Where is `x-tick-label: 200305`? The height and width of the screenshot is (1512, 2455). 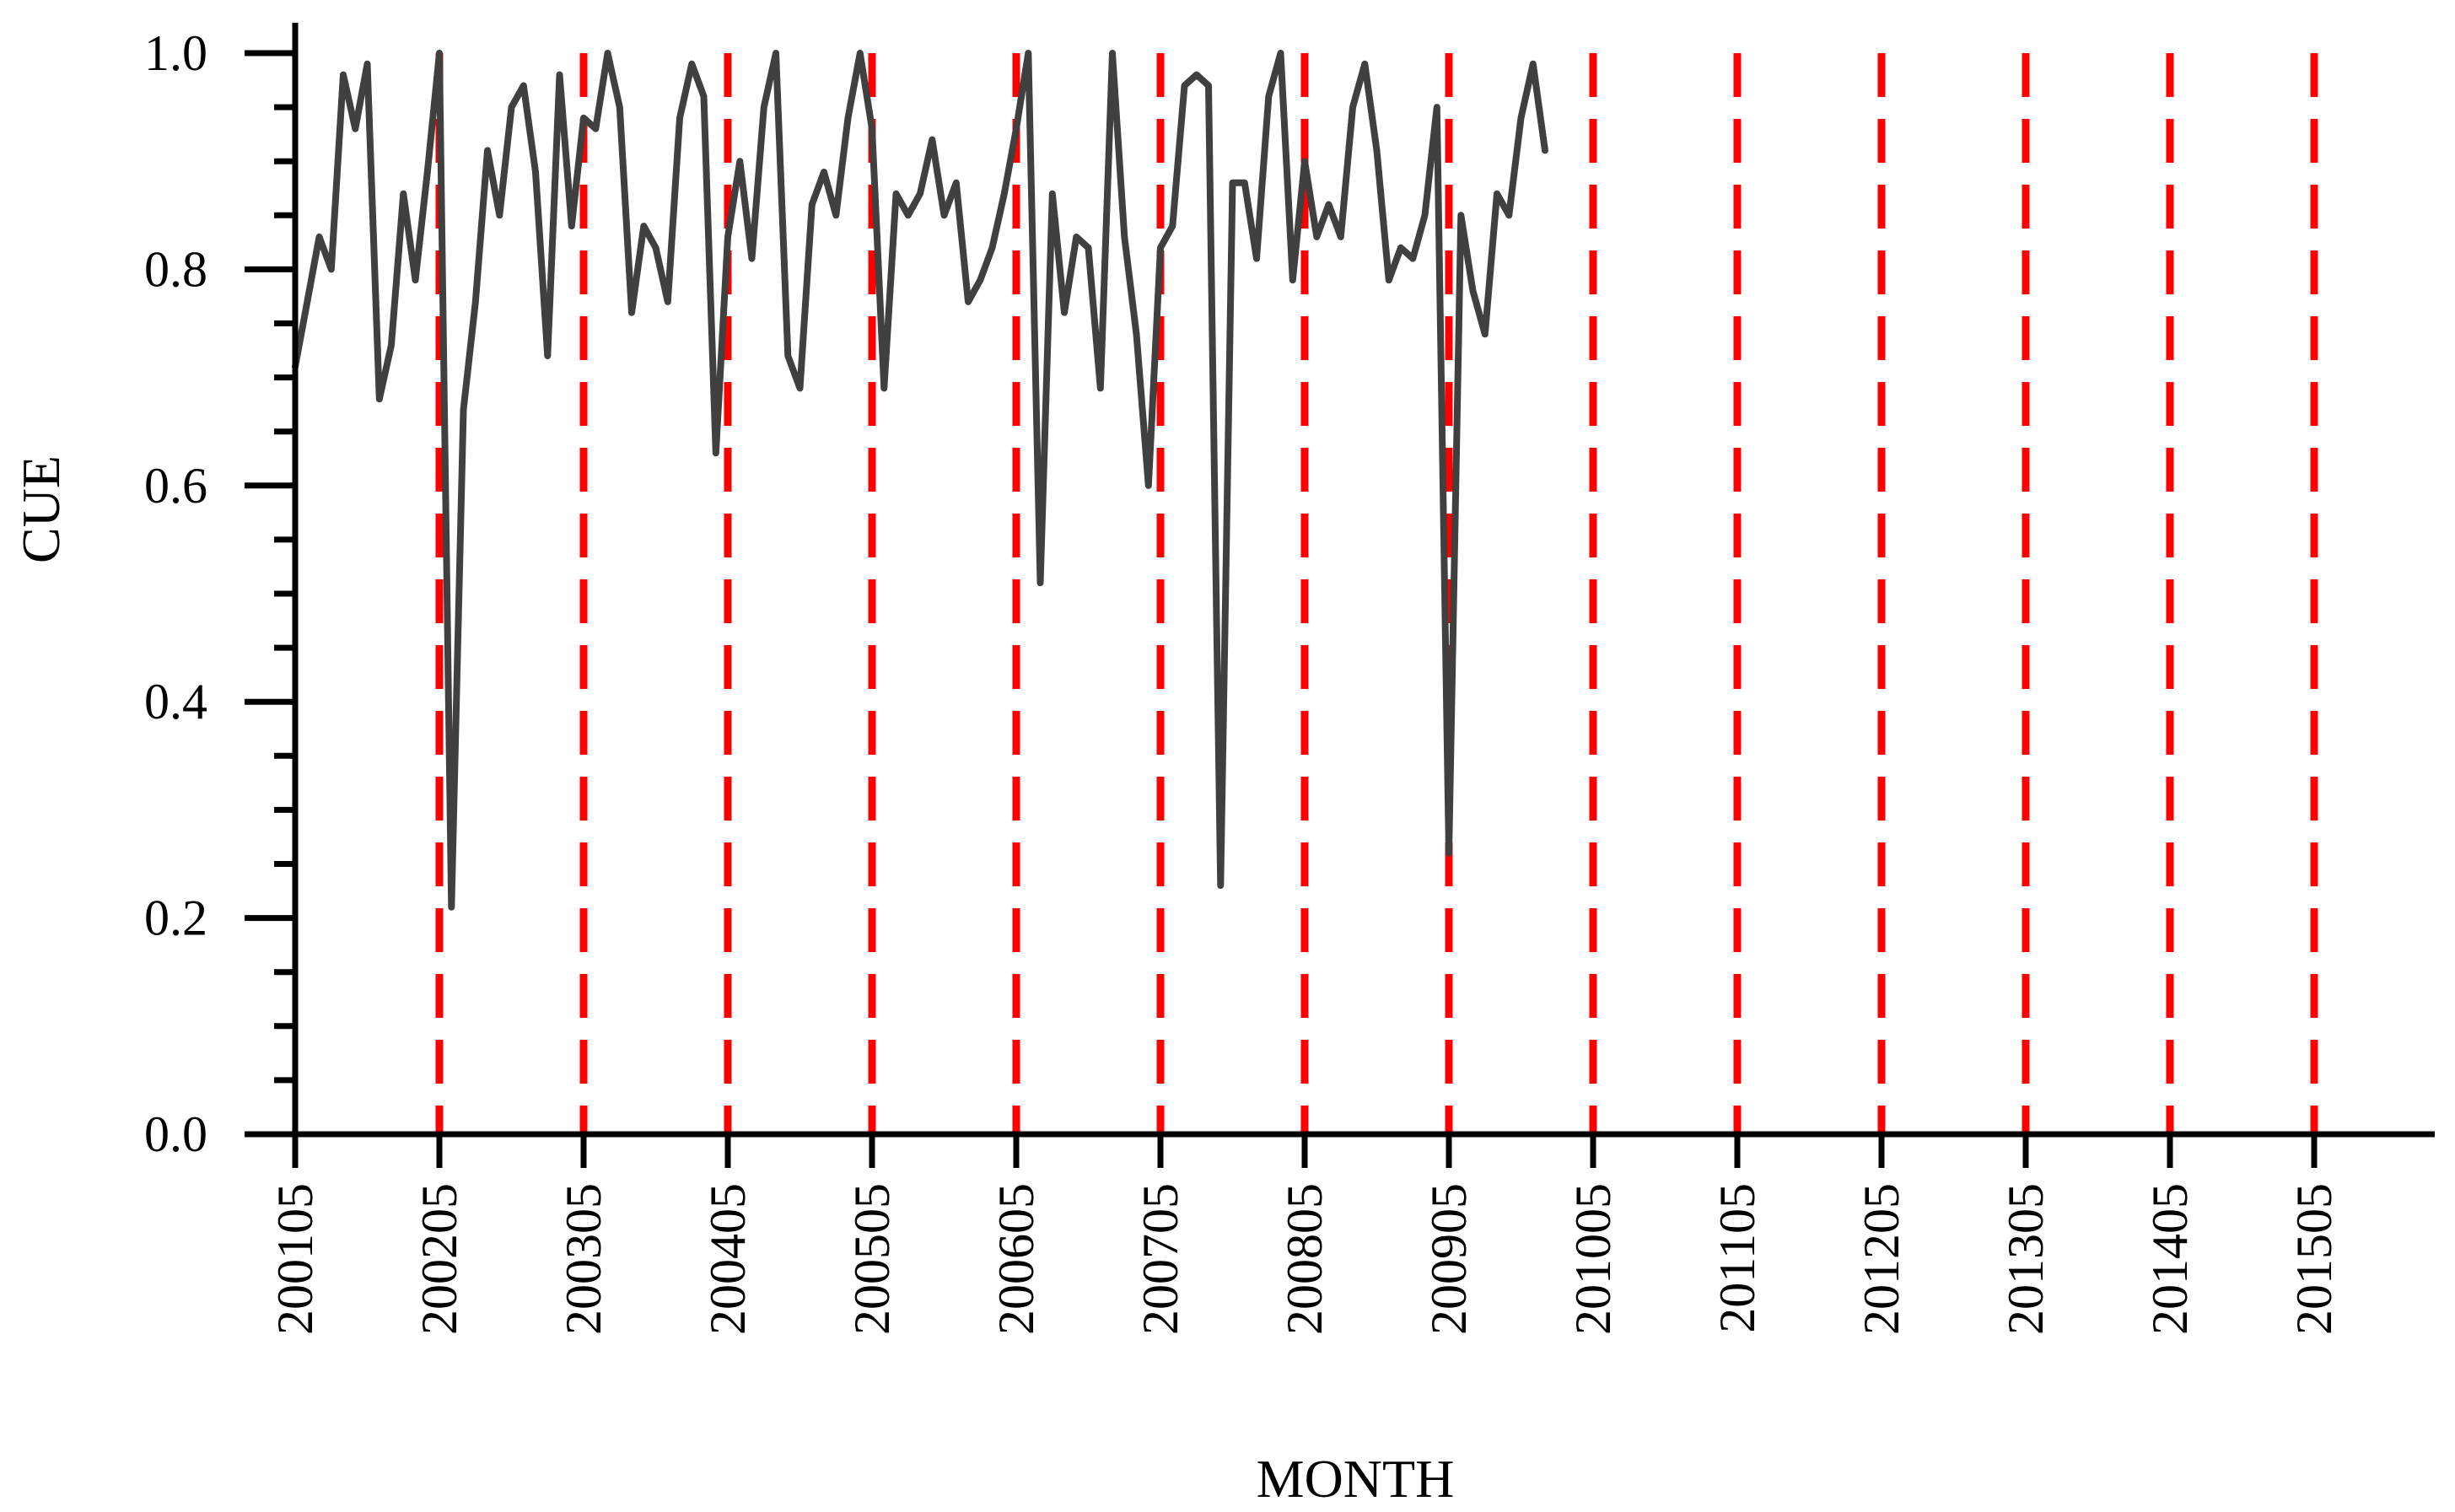
x-tick-label: 200305 is located at coordinates (584, 1259).